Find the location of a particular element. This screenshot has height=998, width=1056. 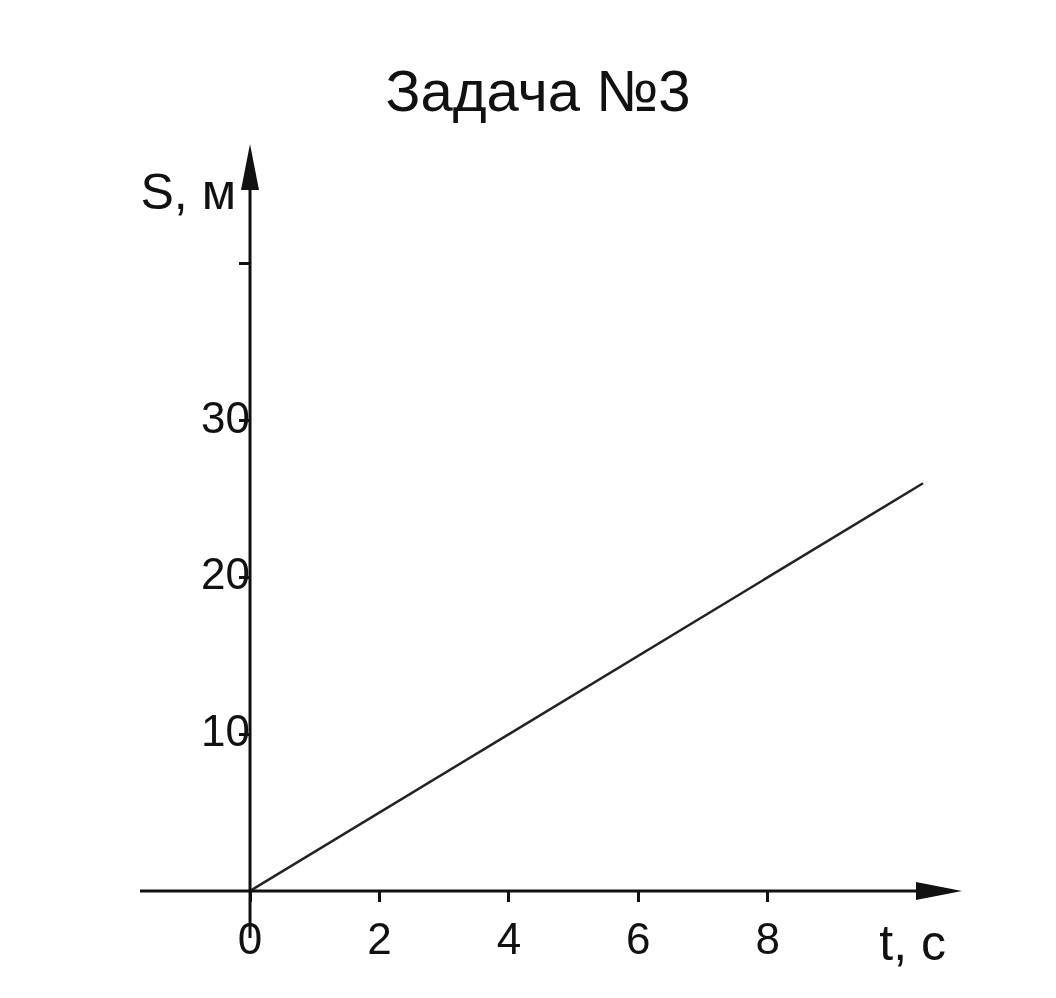

chart-title: Задача №3 is located at coordinates (538, 90).